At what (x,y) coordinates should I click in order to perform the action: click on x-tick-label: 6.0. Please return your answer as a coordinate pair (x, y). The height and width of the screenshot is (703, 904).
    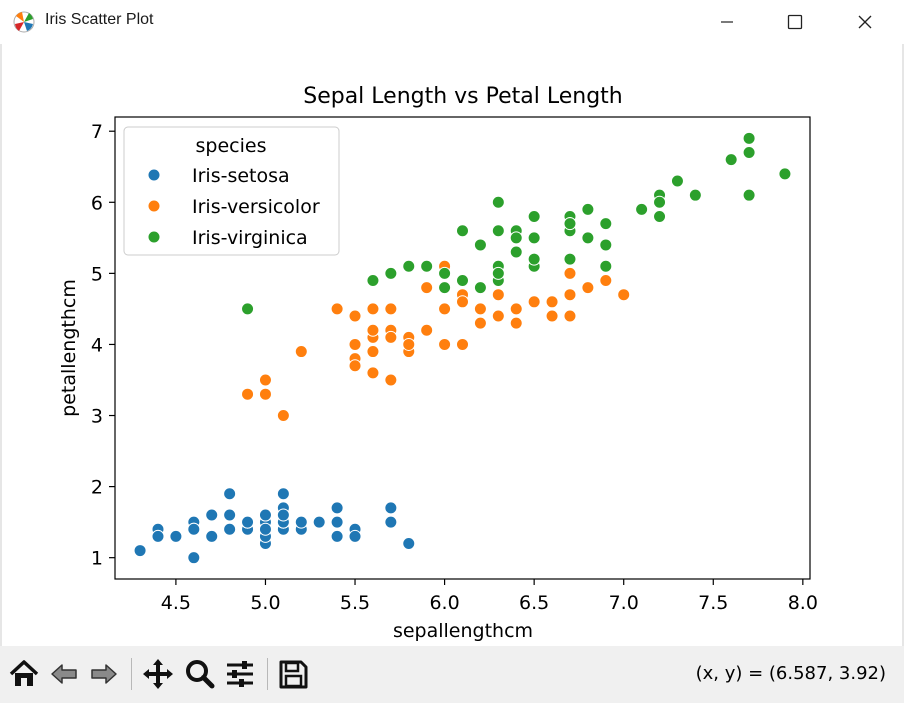
    Looking at the image, I should click on (444, 603).